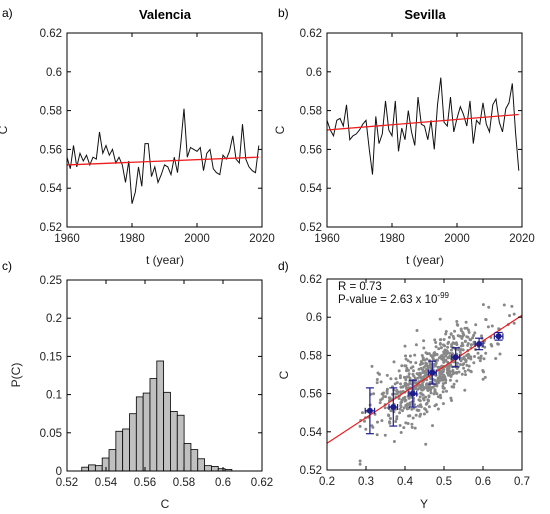  Describe the element at coordinates (405, 482) in the screenshot. I see `x-tick-label: 0.4` at that location.